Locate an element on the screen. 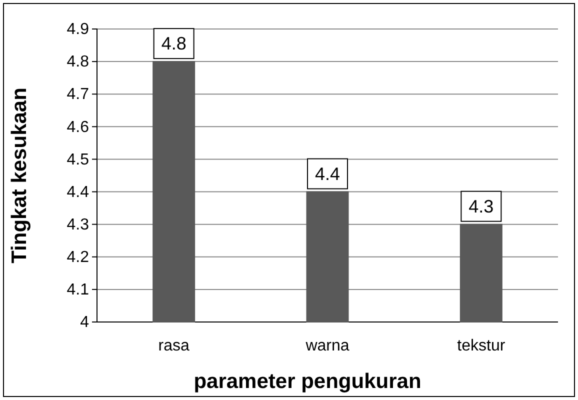 This screenshot has width=578, height=400. y-tick-label: 4.6 is located at coordinates (78, 127).